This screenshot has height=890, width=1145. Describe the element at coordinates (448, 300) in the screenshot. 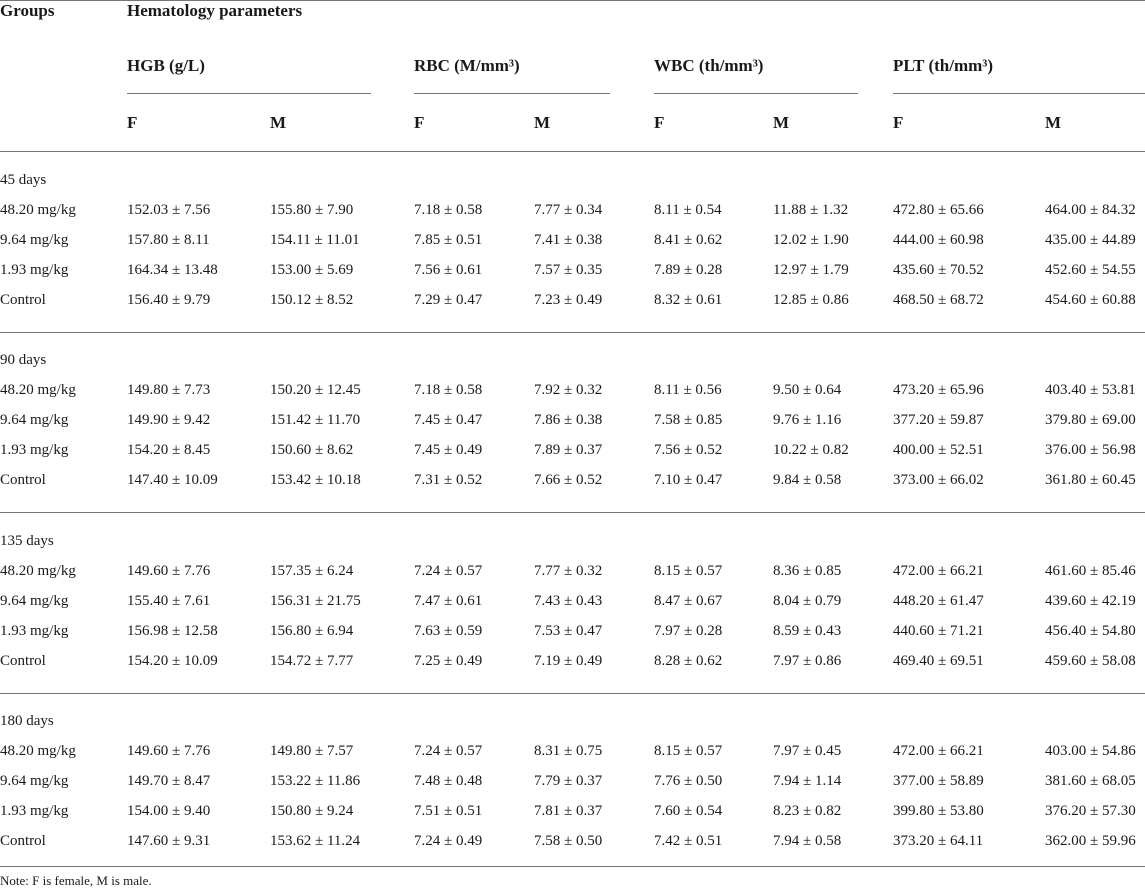

I see `table-cell: 7.29 ± 0.47` at that location.